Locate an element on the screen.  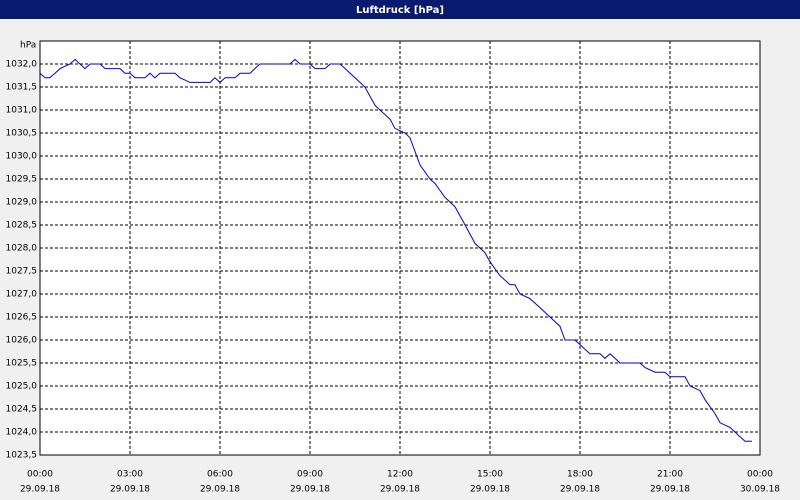
y-tick-label: 1028,5 is located at coordinates (22, 226).